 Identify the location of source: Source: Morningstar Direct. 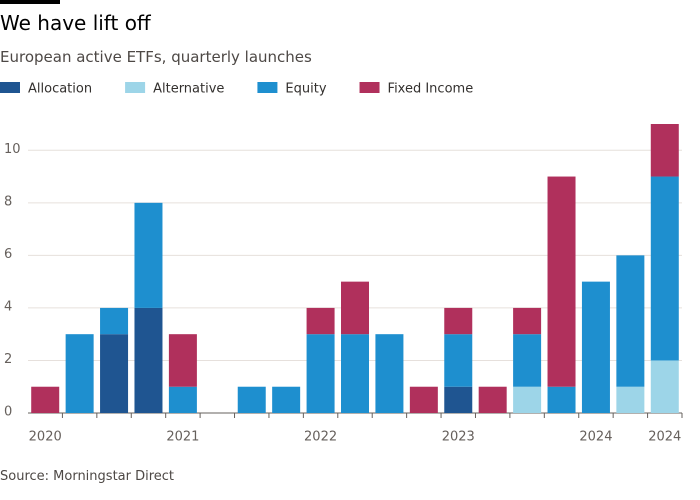
(87, 476).